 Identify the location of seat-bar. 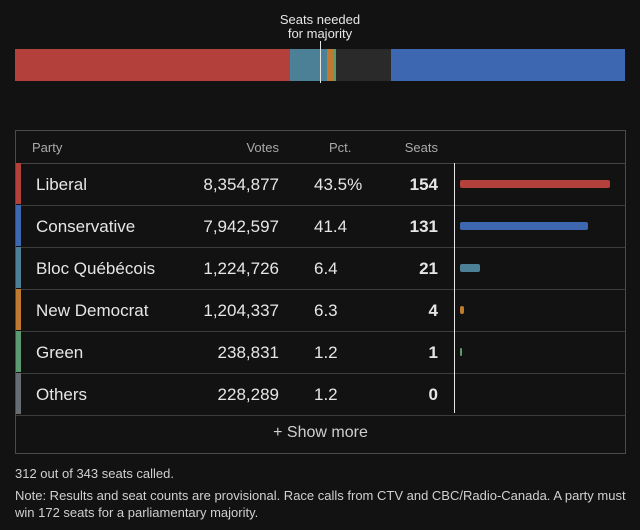
(321, 65).